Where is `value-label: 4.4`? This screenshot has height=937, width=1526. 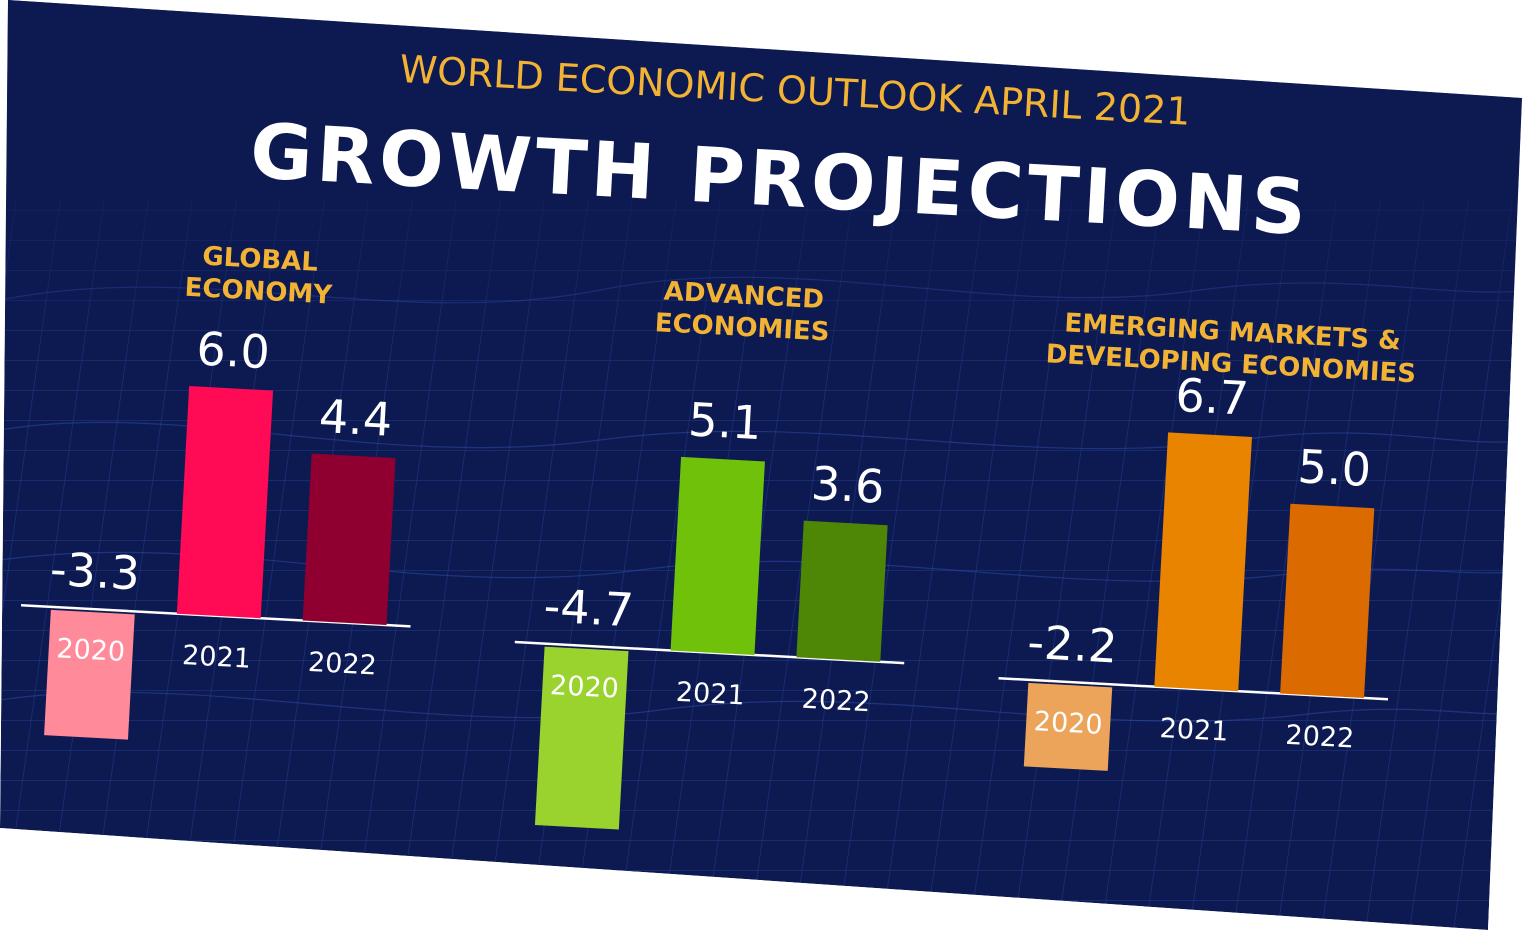 value-label: 4.4 is located at coordinates (356, 418).